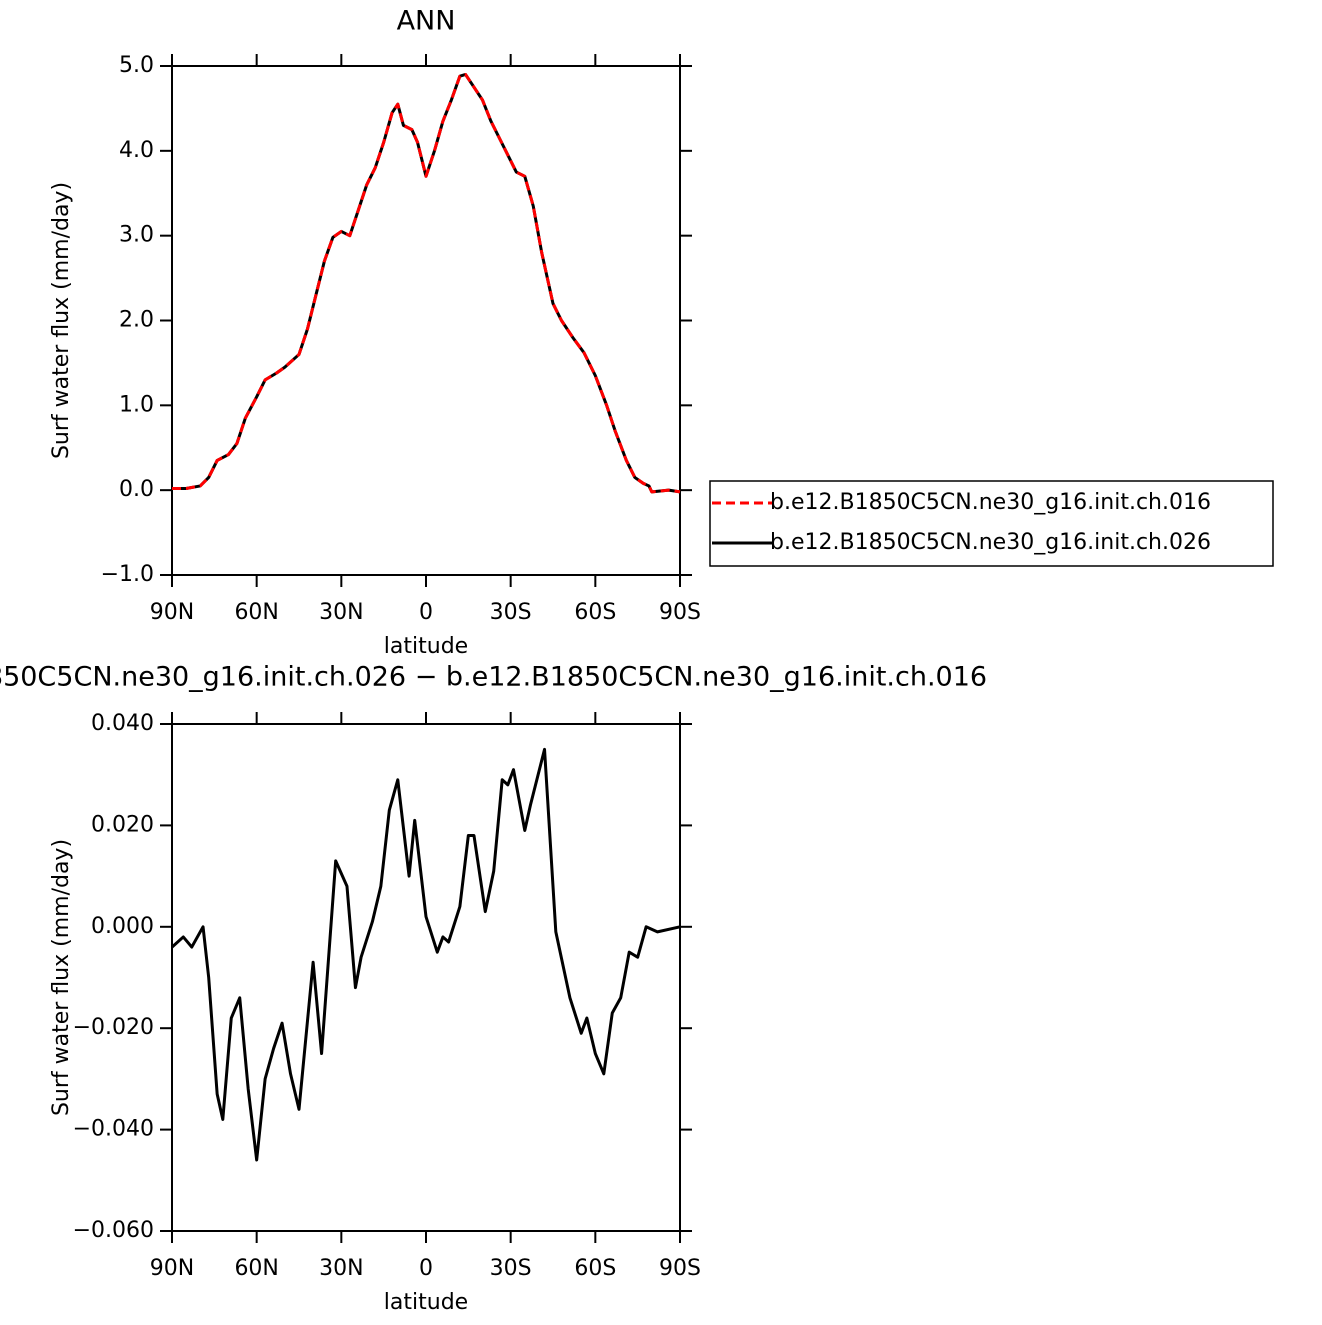 The height and width of the screenshot is (1325, 1322). I want to click on chart-title: ANN, so click(426, 21).